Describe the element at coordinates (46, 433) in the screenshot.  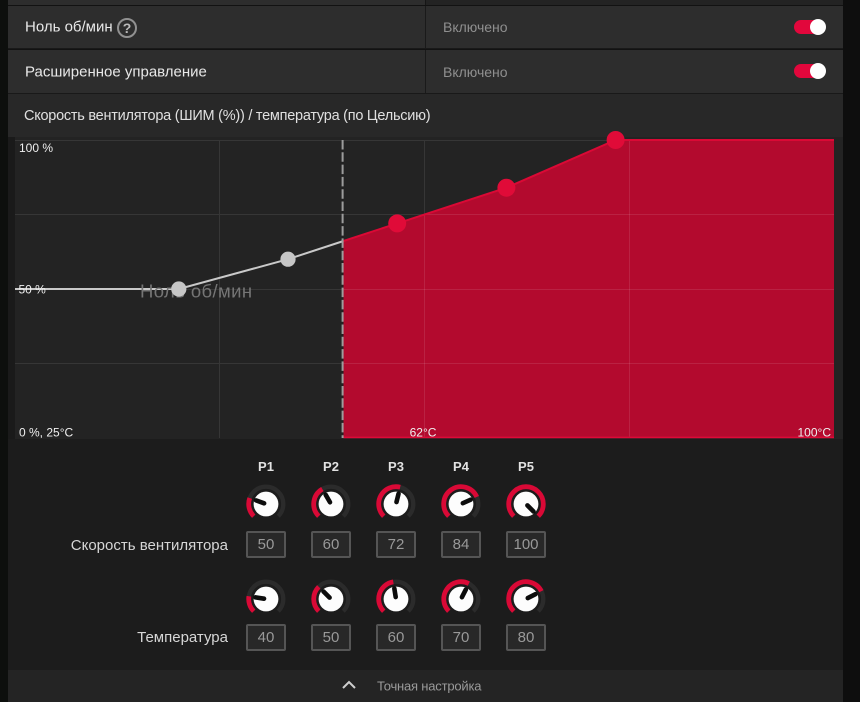
I see `svg-text: 0 %, 25°C` at that location.